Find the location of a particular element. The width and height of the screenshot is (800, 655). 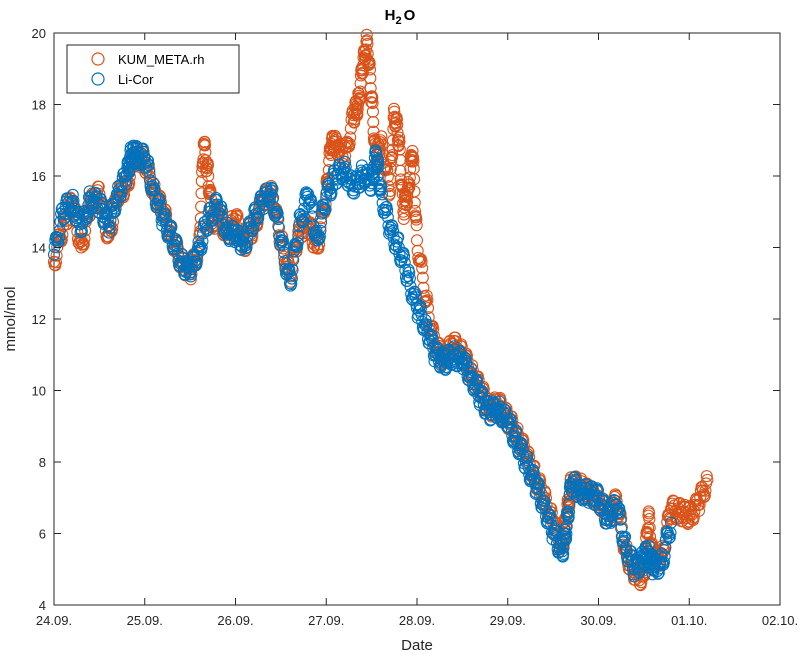

y-tick-label: 6 is located at coordinates (42, 534).